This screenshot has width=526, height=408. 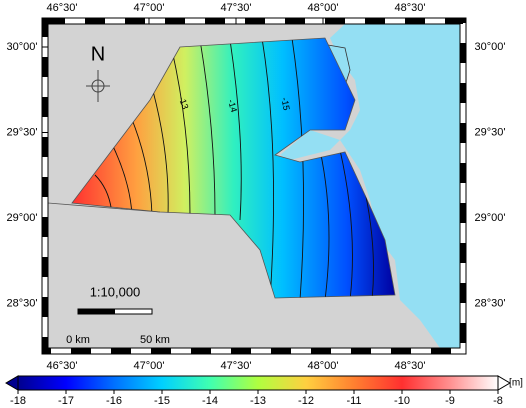 What do you see at coordinates (258, 383) in the screenshot?
I see `colorbar` at bounding box center [258, 383].